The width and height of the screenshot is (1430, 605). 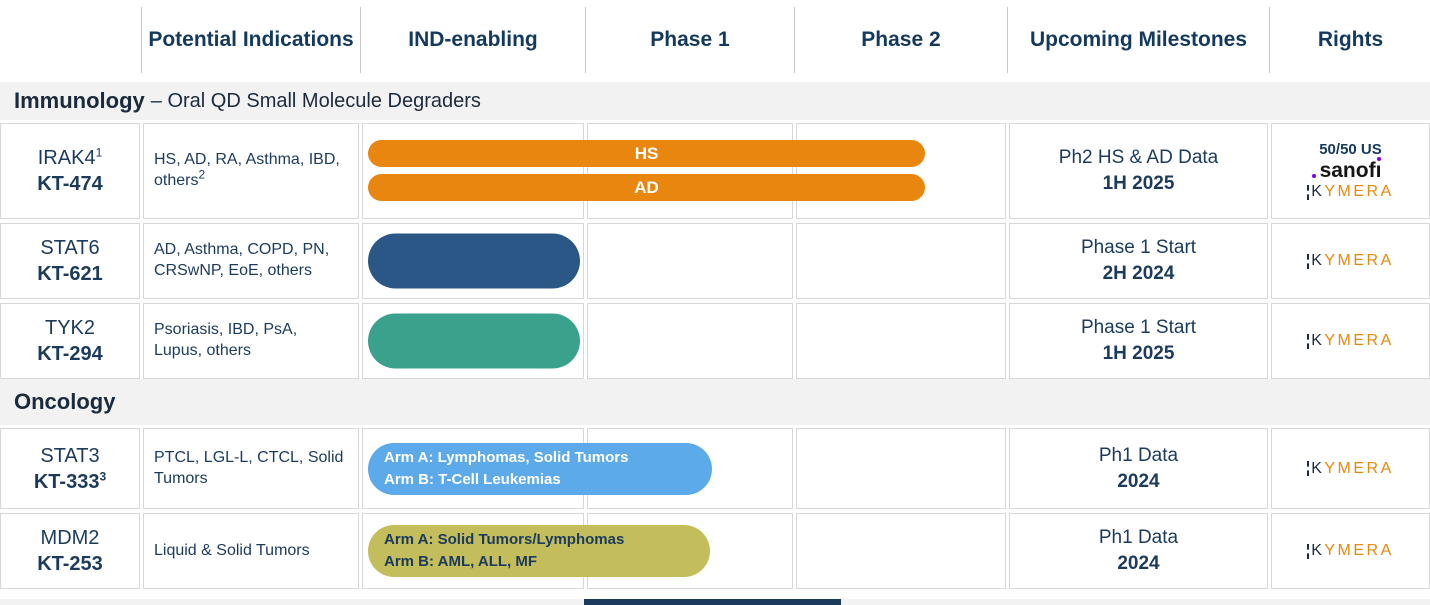 I want to click on rights-note: 50/50 US, so click(x=1350, y=149).